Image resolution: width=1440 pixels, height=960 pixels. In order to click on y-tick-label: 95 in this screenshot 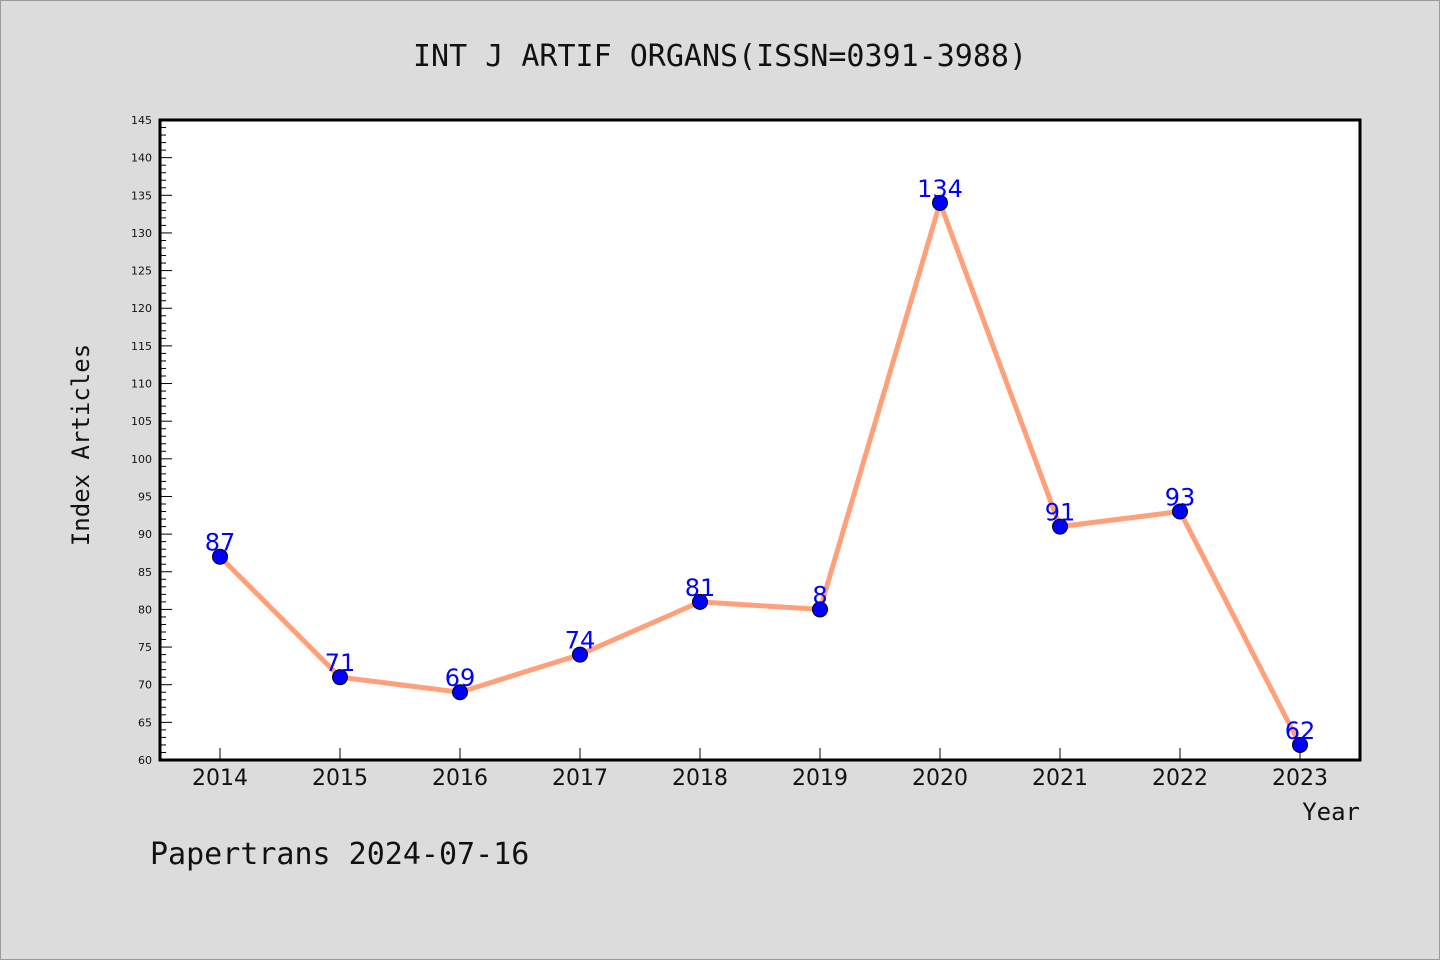, I will do `click(145, 496)`.